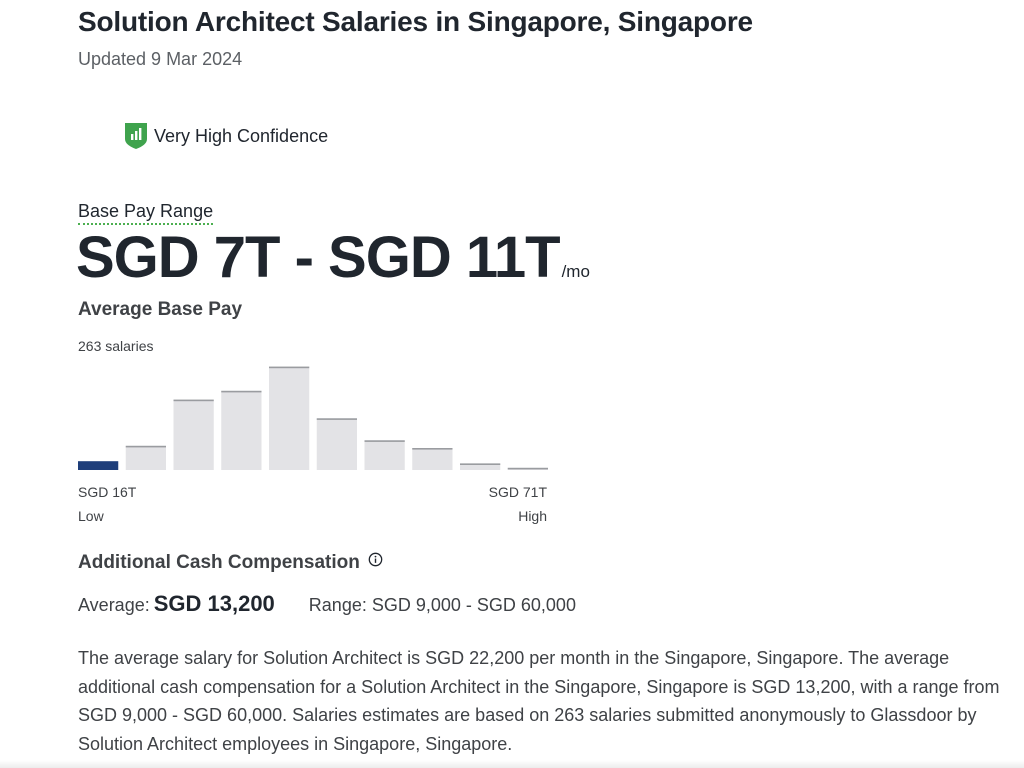 This screenshot has width=1024, height=768. I want to click on updated-date: Updated 9 Mar 2024, so click(160, 59).